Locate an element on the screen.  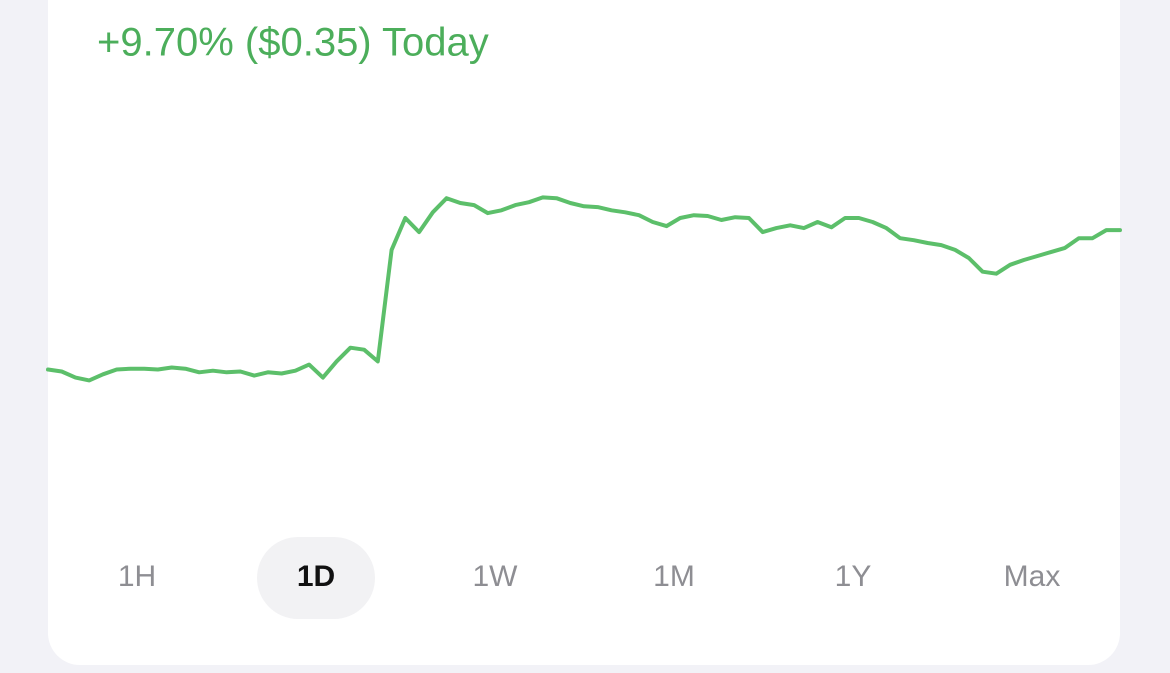
range-tab: 1W is located at coordinates (496, 576).